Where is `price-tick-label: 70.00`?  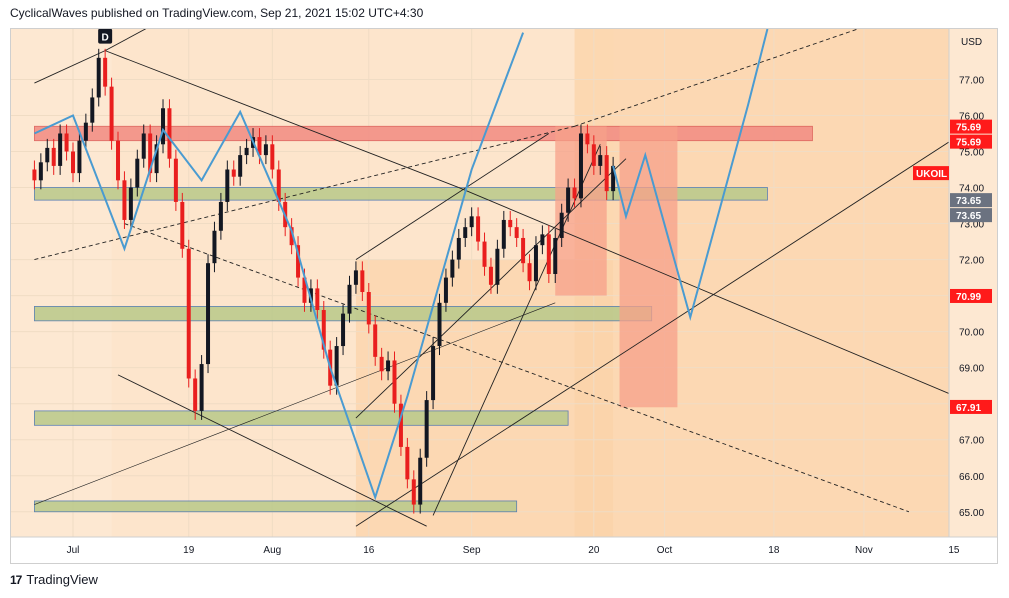
price-tick-label: 70.00 is located at coordinates (971, 333).